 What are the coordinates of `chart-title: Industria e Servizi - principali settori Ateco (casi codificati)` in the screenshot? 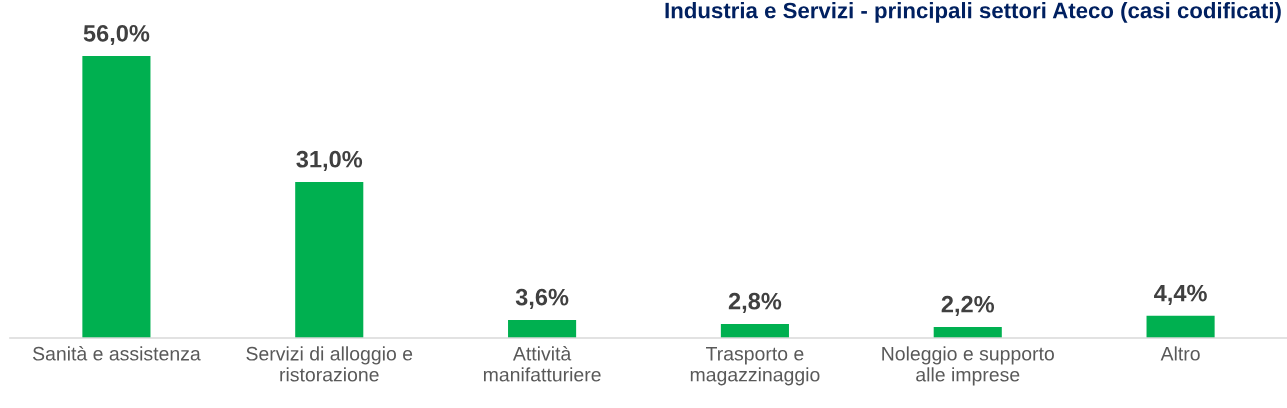 It's located at (973, 12).